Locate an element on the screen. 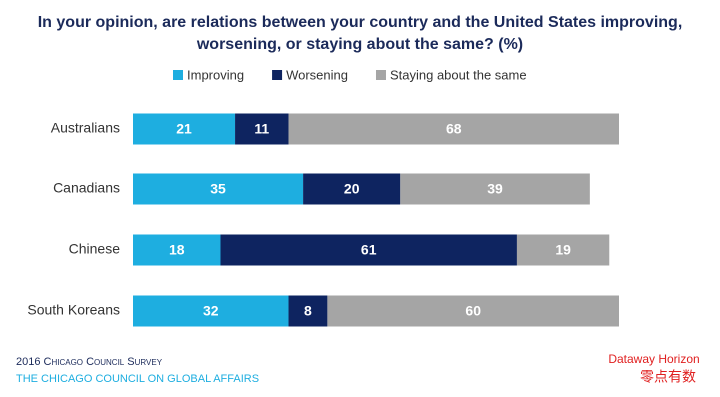 The height and width of the screenshot is (397, 720). data-label: 32 is located at coordinates (211, 311).